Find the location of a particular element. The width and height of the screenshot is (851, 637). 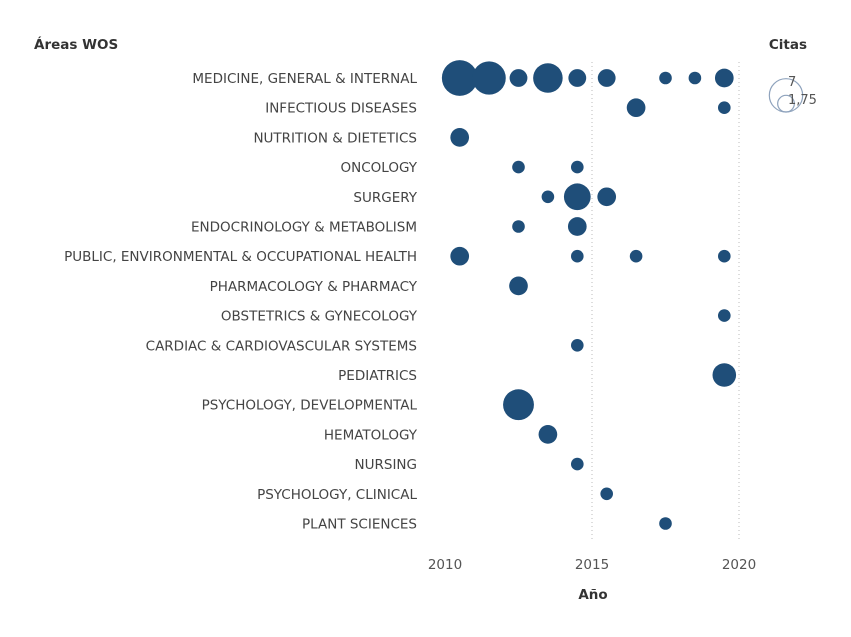

legend-label: 1,75 is located at coordinates (802, 100).